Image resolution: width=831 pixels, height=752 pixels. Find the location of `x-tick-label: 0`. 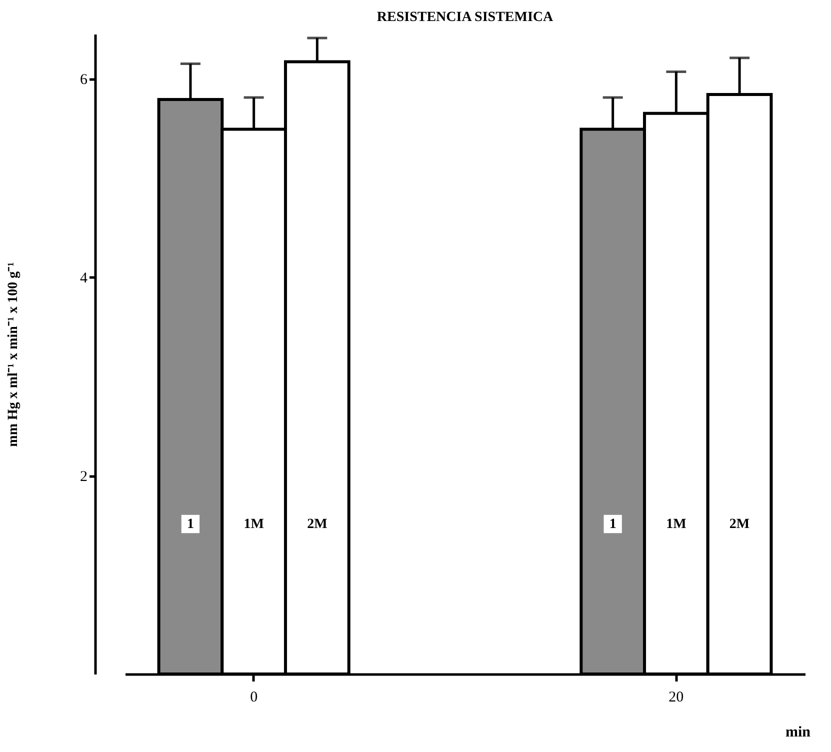

x-tick-label: 0 is located at coordinates (254, 698).